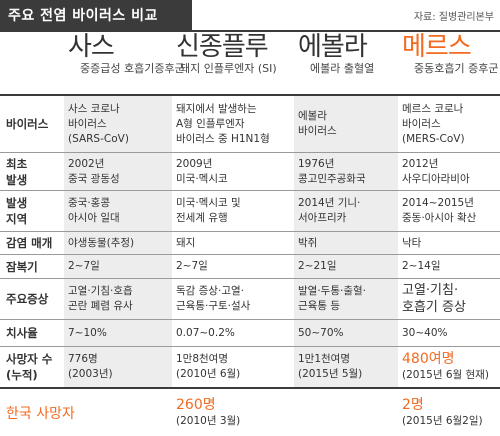 This screenshot has width=500, height=436. What do you see at coordinates (453, 17) in the screenshot?
I see `source-note: 자료: 질병관리본부` at bounding box center [453, 17].